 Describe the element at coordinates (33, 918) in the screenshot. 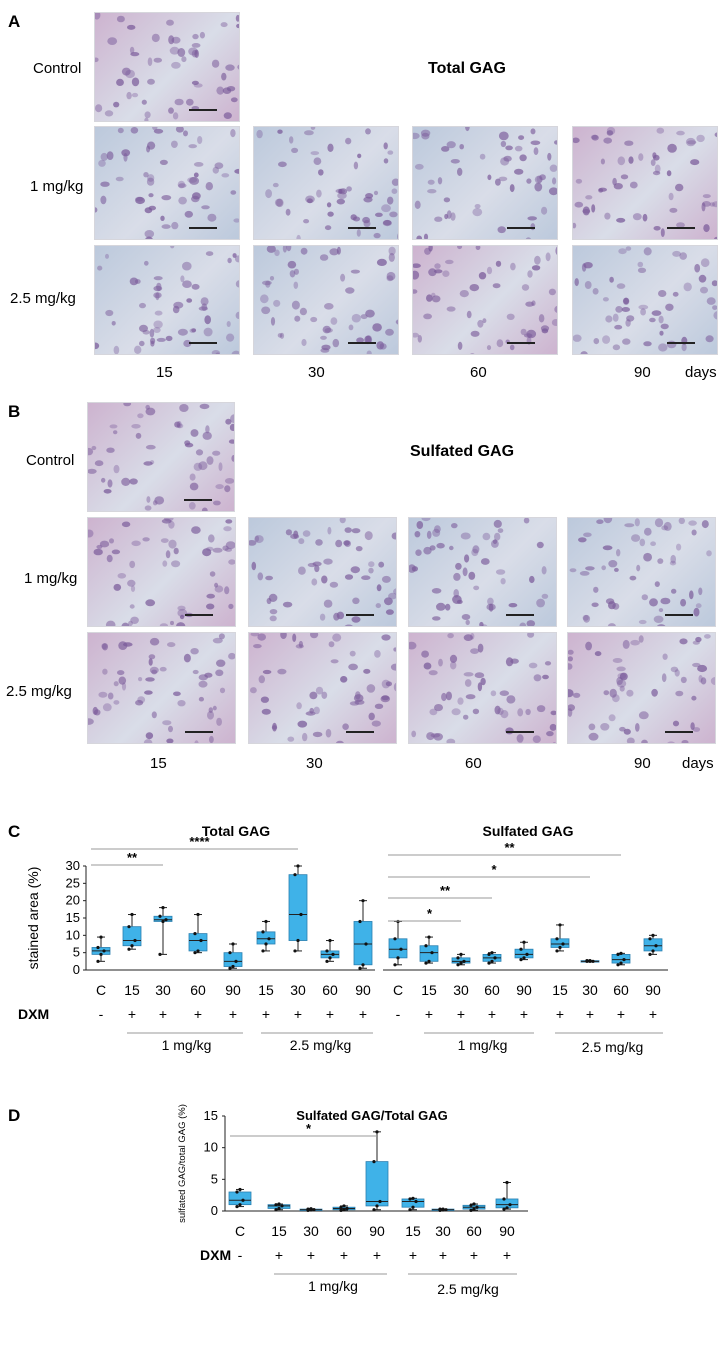

I see `y-axis-label: stained area (%)` at that location.